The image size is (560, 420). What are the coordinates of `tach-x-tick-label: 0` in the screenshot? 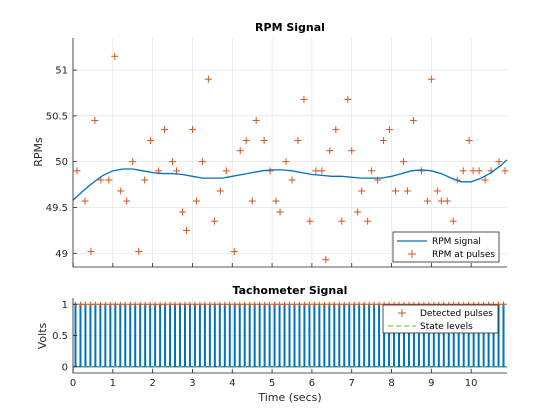 It's located at (73, 383).